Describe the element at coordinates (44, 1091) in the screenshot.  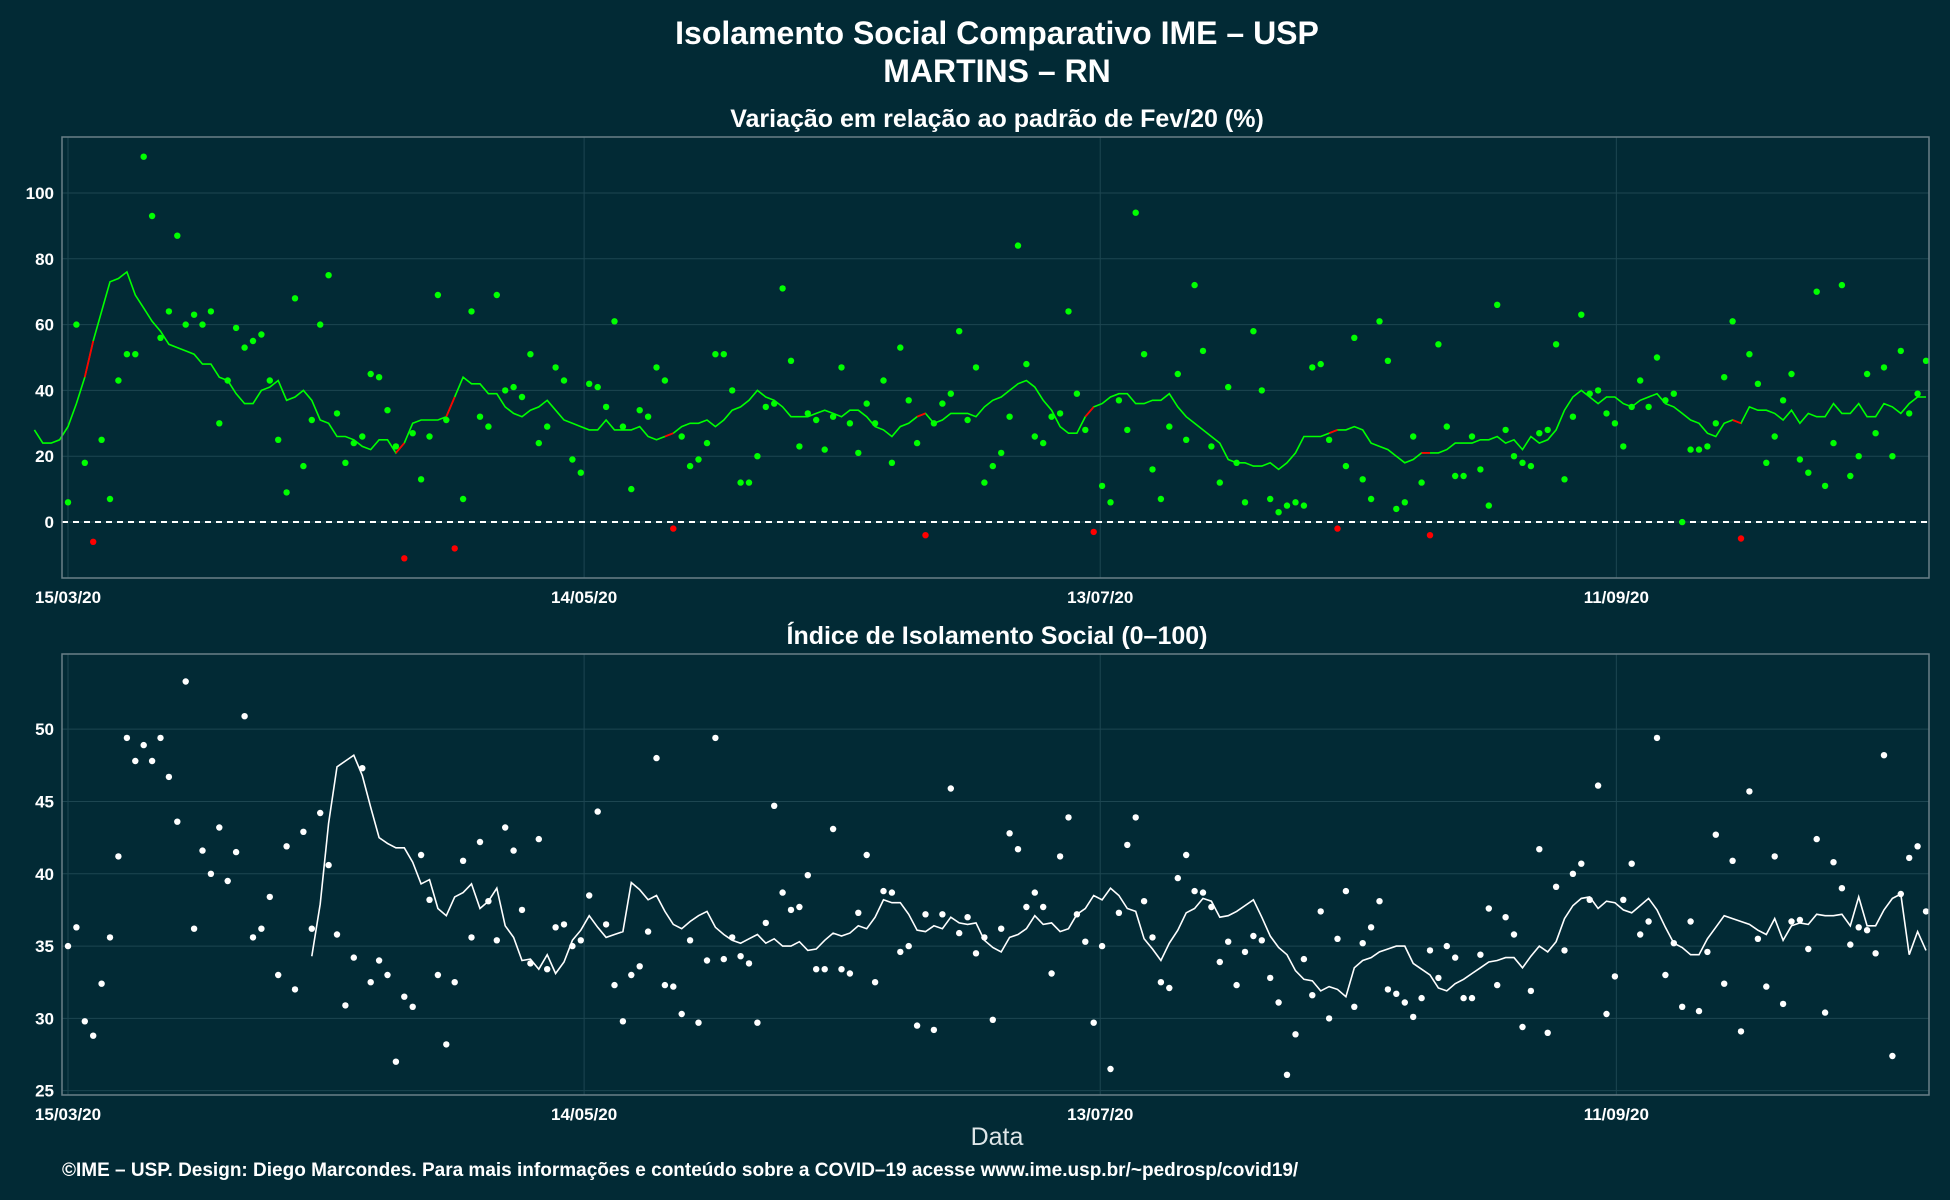
I see `y-tick-label: 25` at that location.